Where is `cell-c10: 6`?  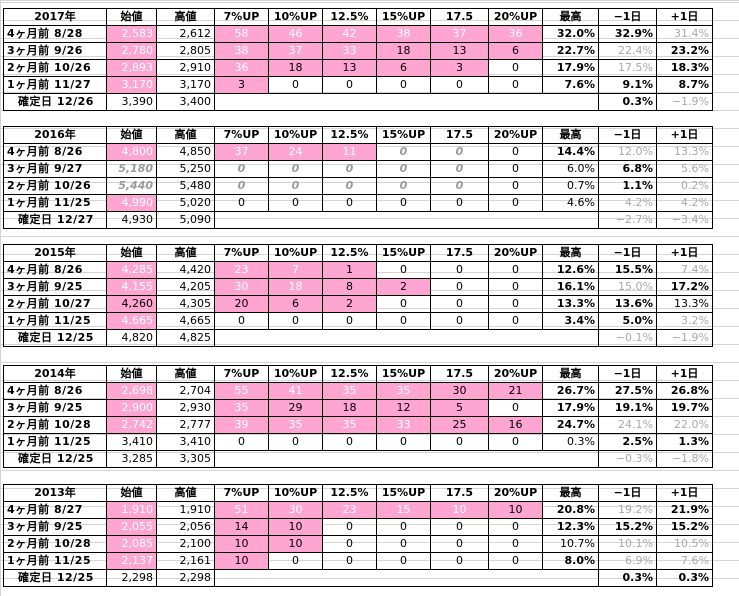 cell-c10: 6 is located at coordinates (295, 304).